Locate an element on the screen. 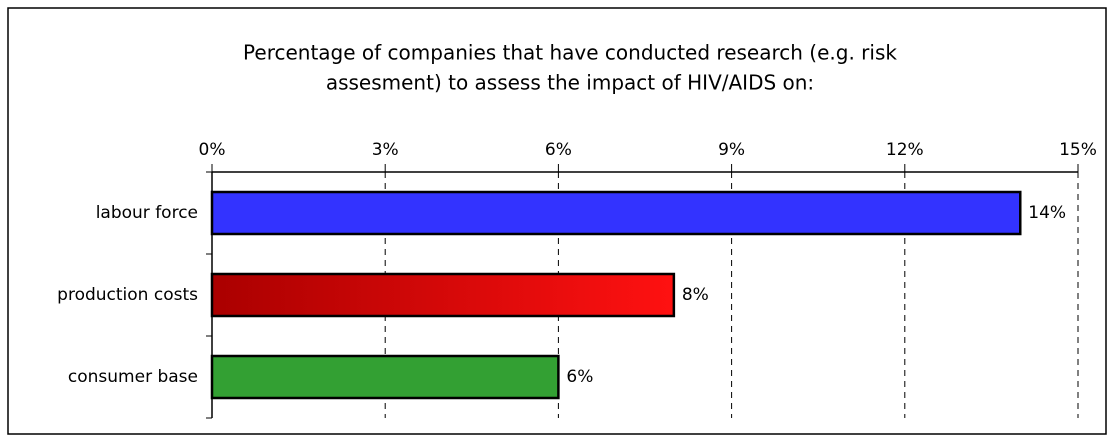 Image resolution: width=1115 pixels, height=443 pixels. x-tick-label: 3% is located at coordinates (385, 150).